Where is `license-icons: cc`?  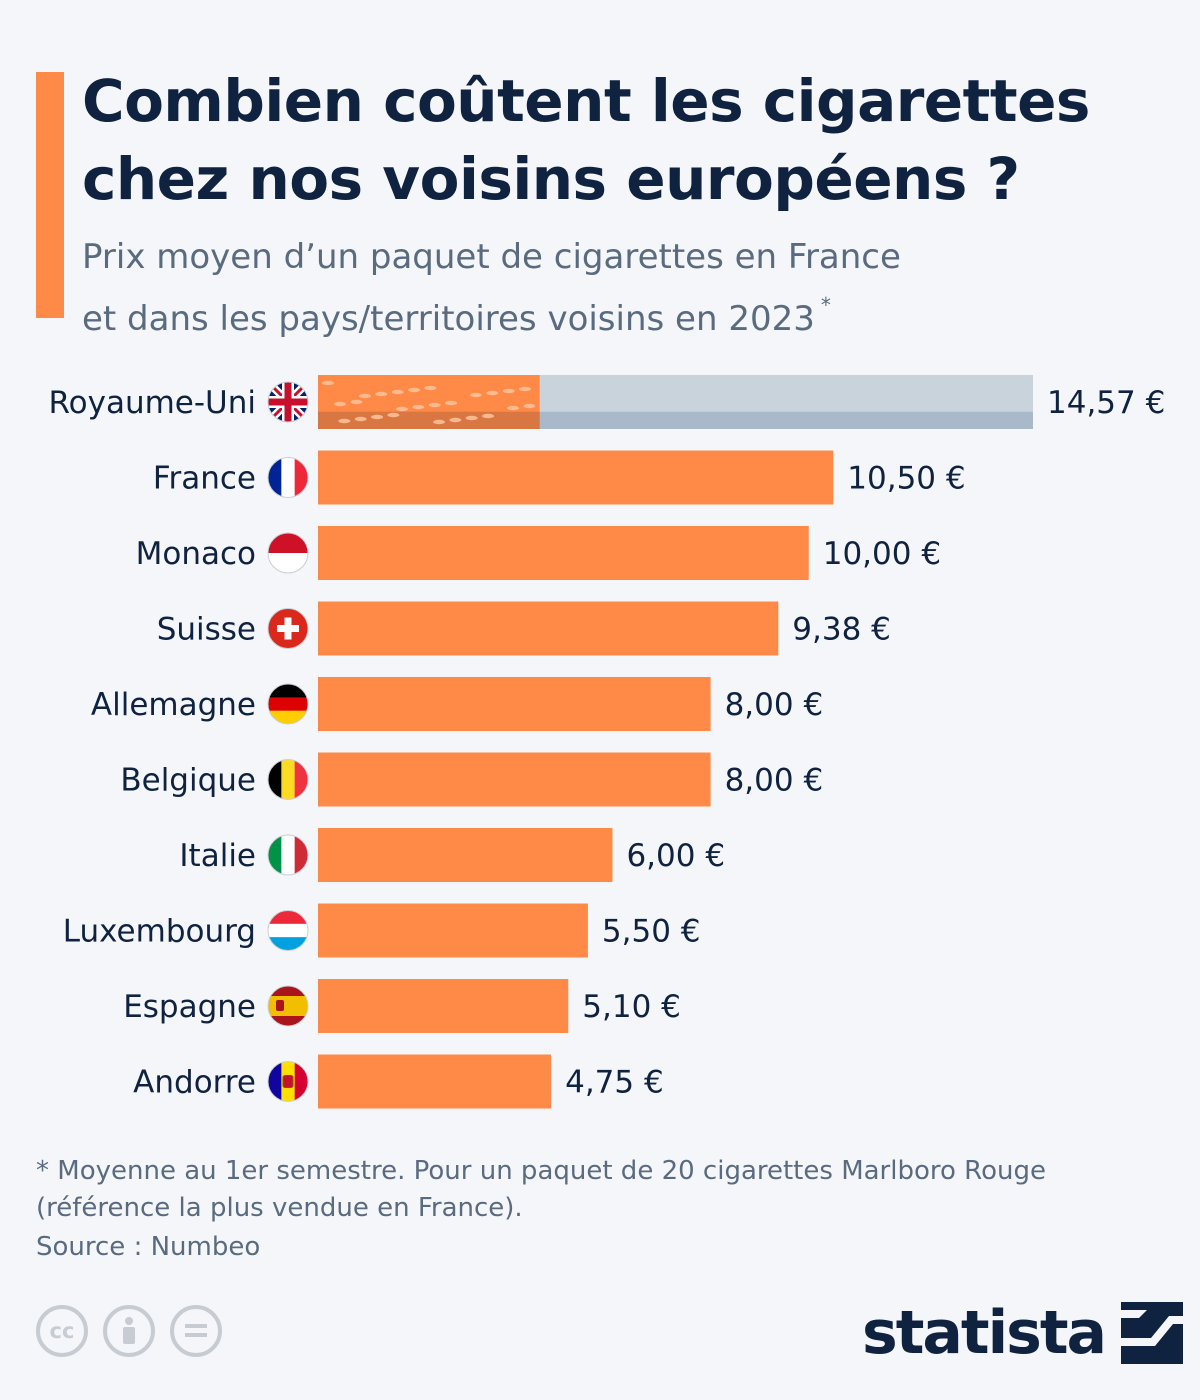 license-icons: cc is located at coordinates (129, 1331).